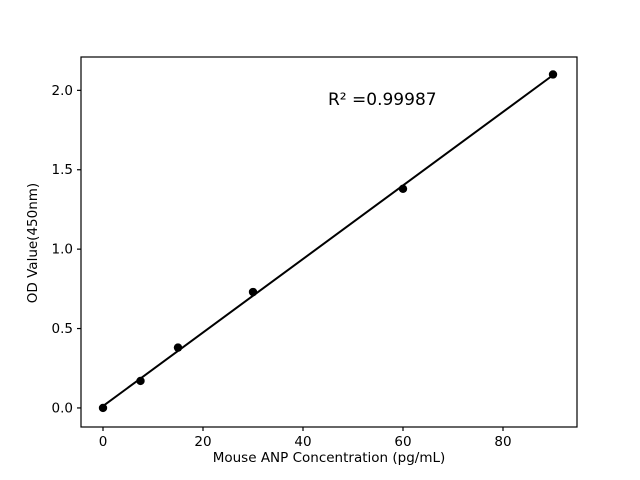  I want to click on y-axis-ticks: 0.0 0.5 1.0 1.5 2.0, so click(66, 249).